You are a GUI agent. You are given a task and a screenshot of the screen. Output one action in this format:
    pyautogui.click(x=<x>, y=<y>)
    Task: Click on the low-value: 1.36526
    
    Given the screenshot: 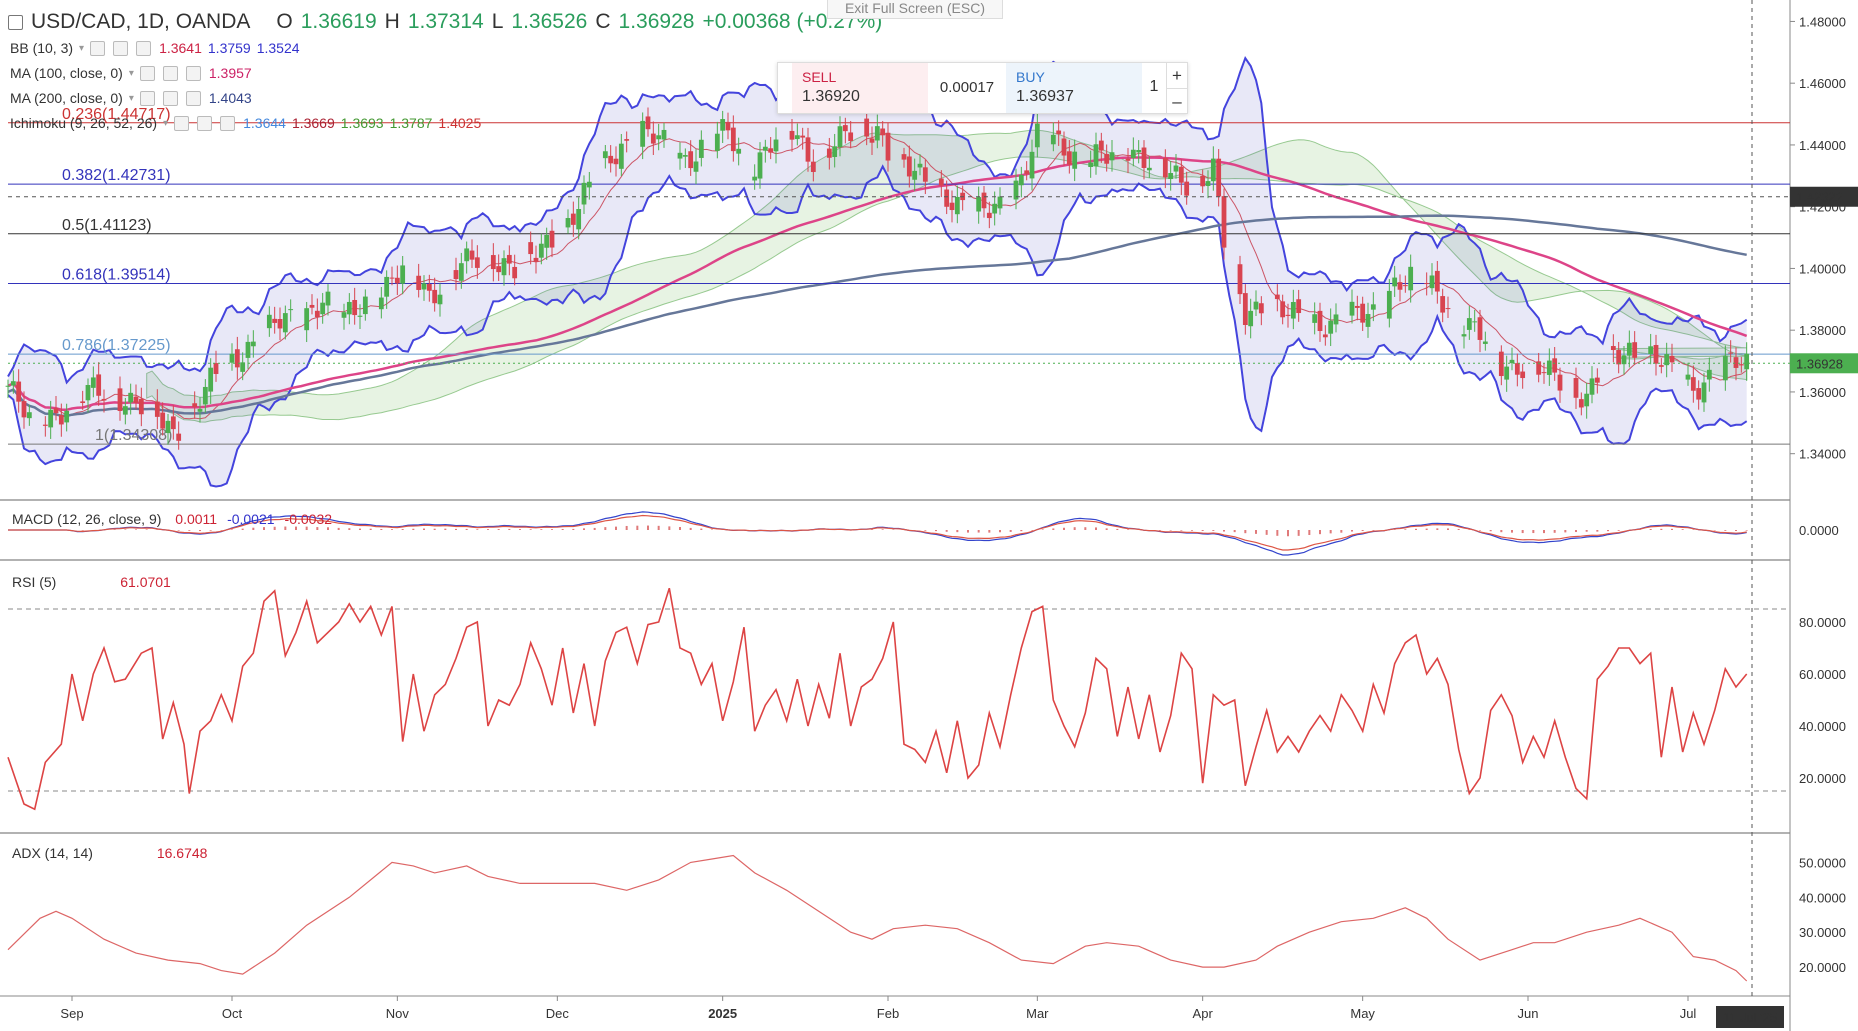 What is the action you would take?
    pyautogui.click(x=549, y=21)
    